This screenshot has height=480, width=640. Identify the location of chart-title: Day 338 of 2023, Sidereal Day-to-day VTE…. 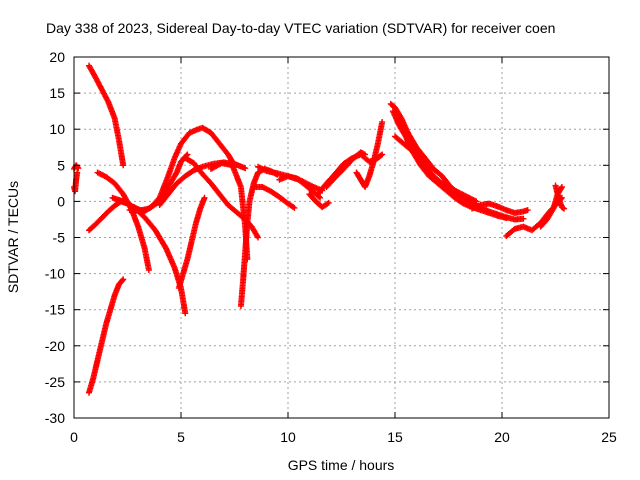
(300, 28).